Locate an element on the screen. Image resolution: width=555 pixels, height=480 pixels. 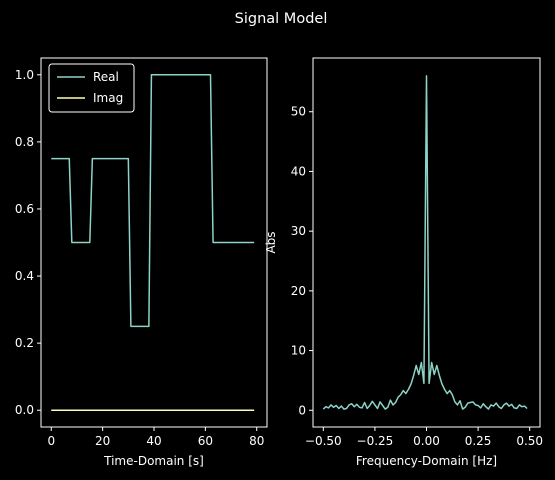
frequency-domain-xticks: −0.50 −0.25 0.00 0.25 0.50 is located at coordinates (424, 437).